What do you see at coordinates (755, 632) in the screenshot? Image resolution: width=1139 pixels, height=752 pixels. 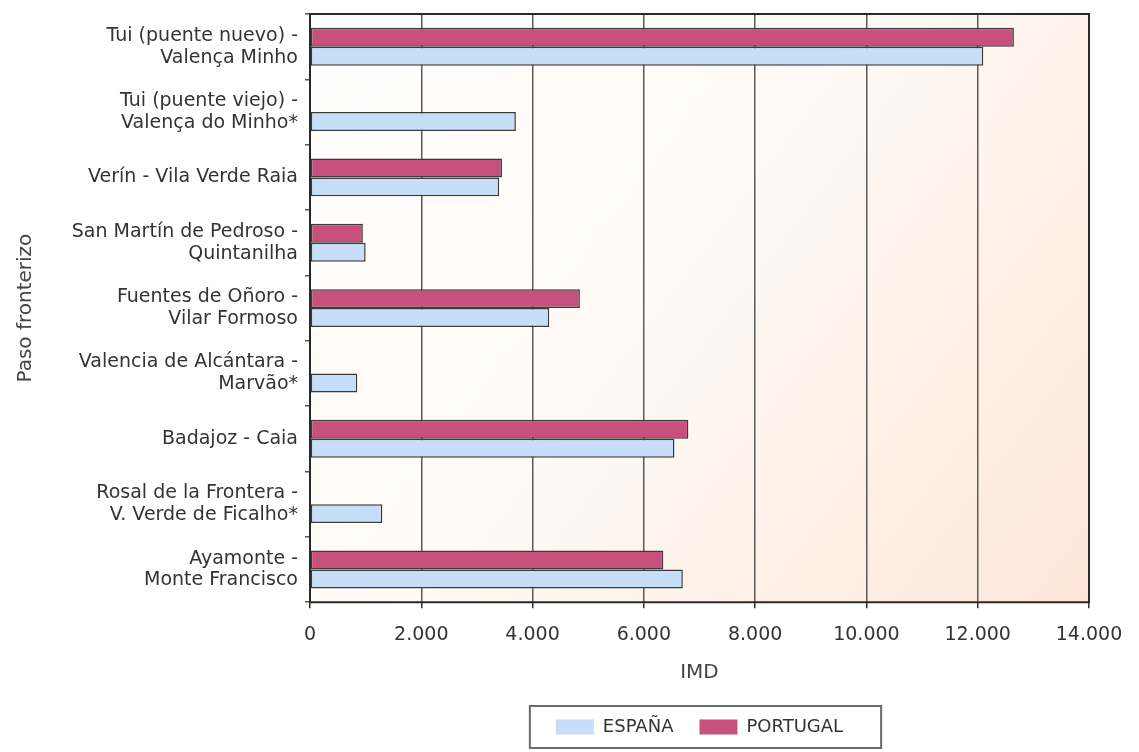 I see `x-tick-label: 8.000` at bounding box center [755, 632].